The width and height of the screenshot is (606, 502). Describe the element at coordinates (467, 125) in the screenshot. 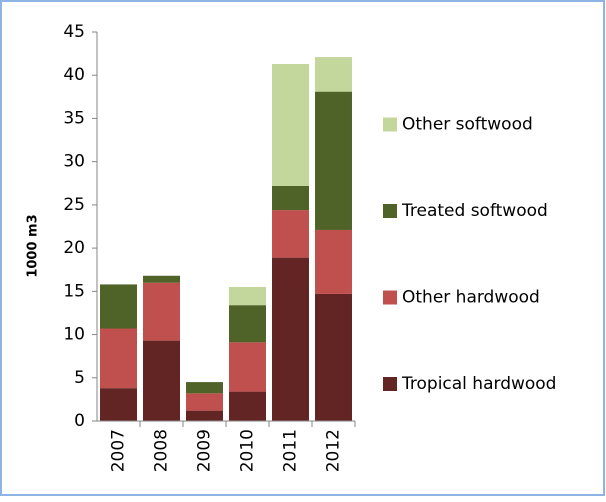

I see `legend-label: Other softwood` at that location.